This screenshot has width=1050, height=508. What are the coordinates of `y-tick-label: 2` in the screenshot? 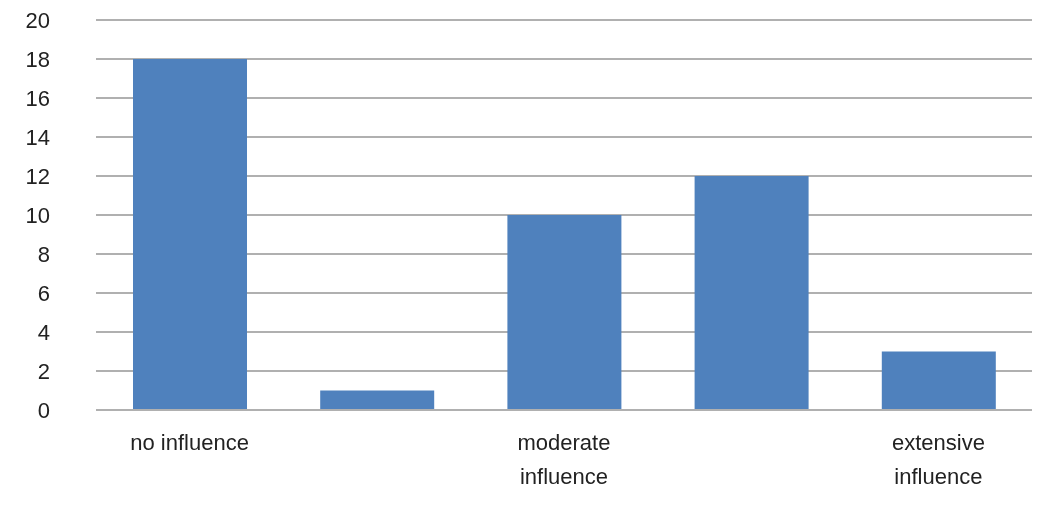 It's located at (43, 371).